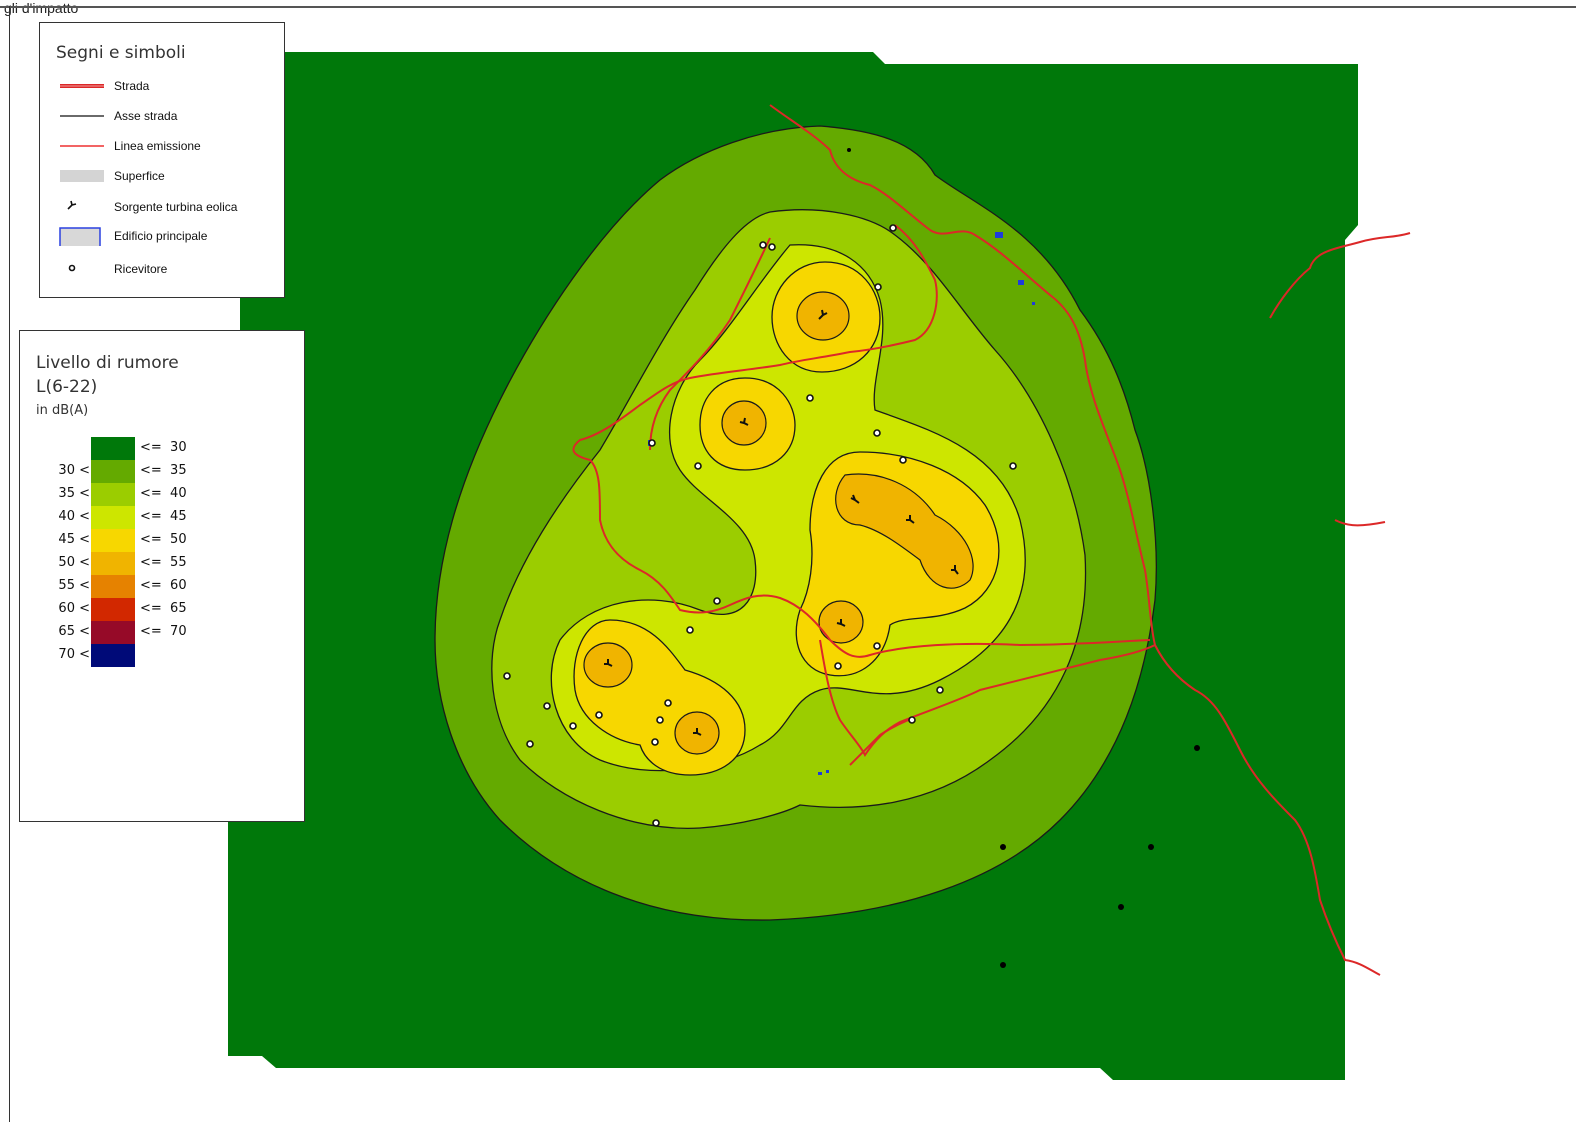  What do you see at coordinates (163, 516) in the screenshot?
I see `noise-class-high: <= 45` at bounding box center [163, 516].